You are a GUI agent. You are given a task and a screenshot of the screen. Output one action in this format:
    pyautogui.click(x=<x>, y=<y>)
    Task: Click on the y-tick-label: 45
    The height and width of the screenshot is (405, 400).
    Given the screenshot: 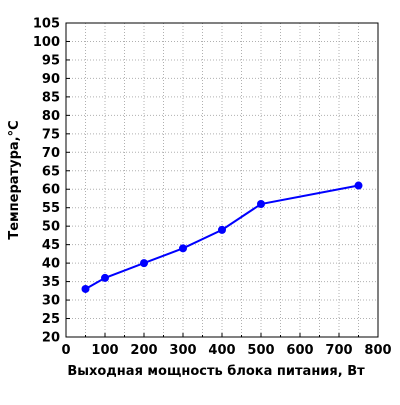 What is the action you would take?
    pyautogui.click(x=51, y=245)
    